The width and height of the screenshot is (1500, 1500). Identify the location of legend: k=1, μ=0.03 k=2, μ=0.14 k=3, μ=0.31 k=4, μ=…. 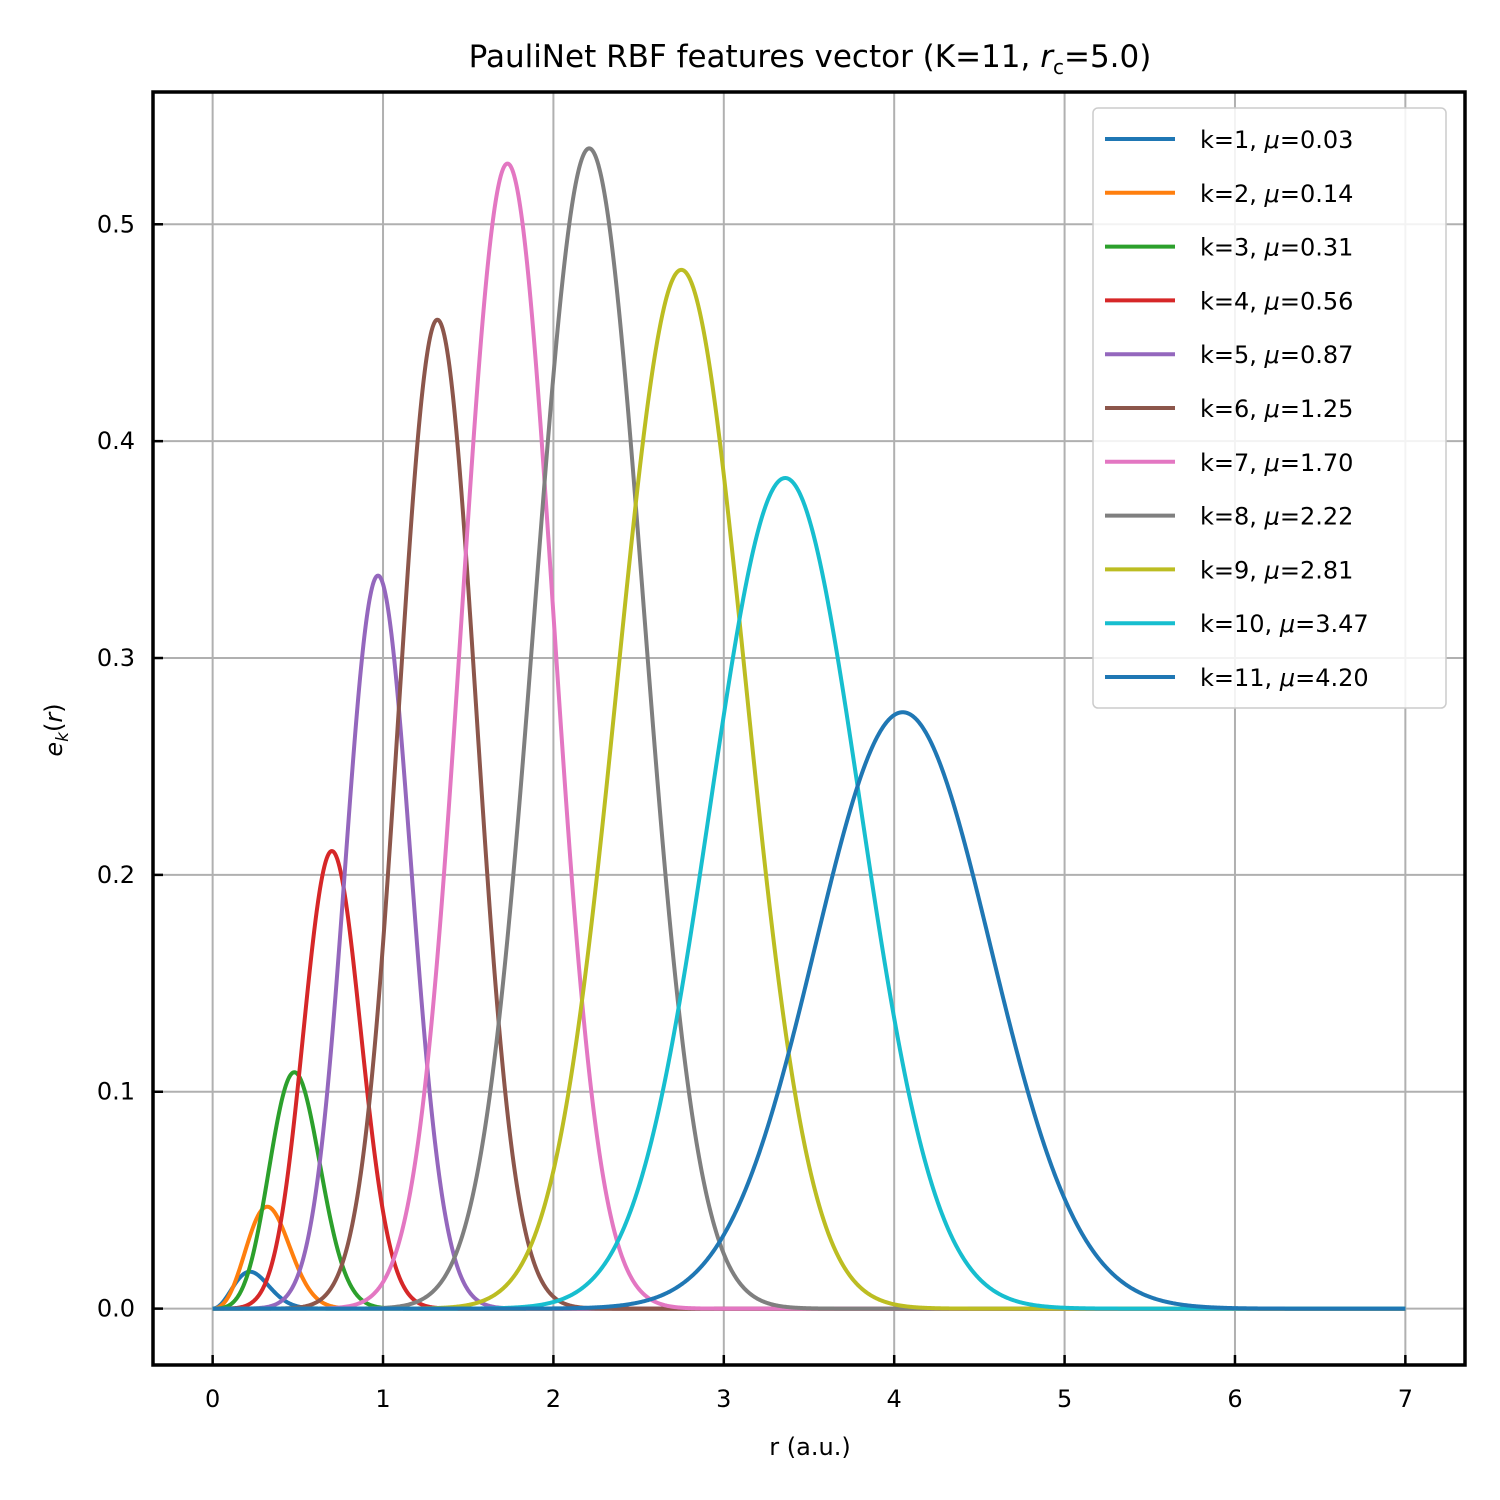
(1269, 408).